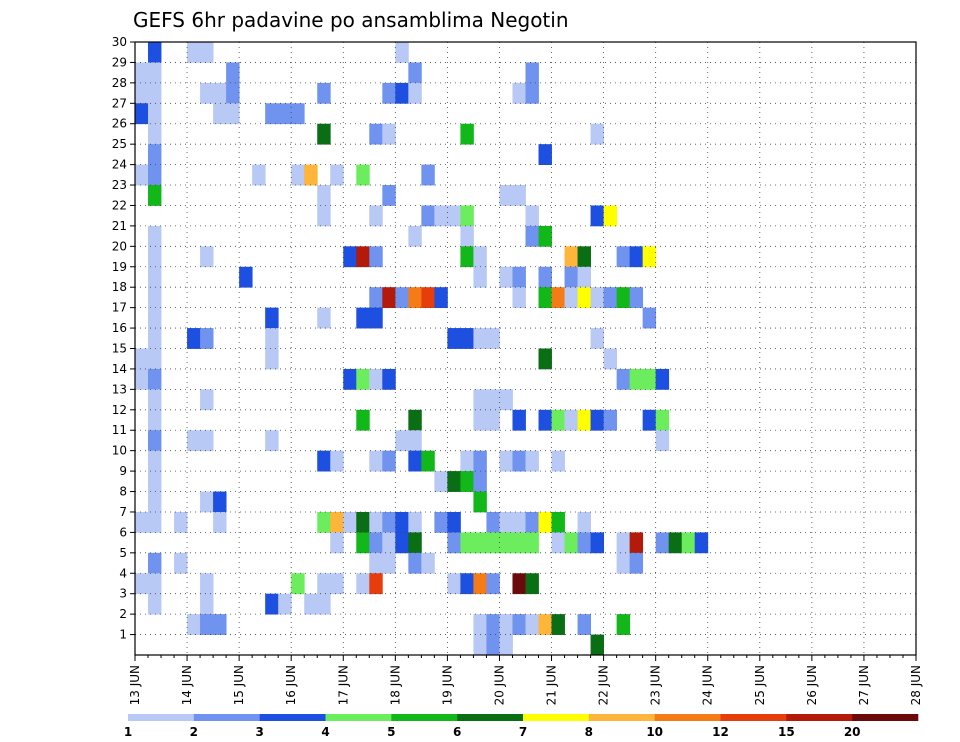 Image resolution: width=960 pixels, height=742 pixels. I want to click on y-tick-label: 16, so click(119, 328).